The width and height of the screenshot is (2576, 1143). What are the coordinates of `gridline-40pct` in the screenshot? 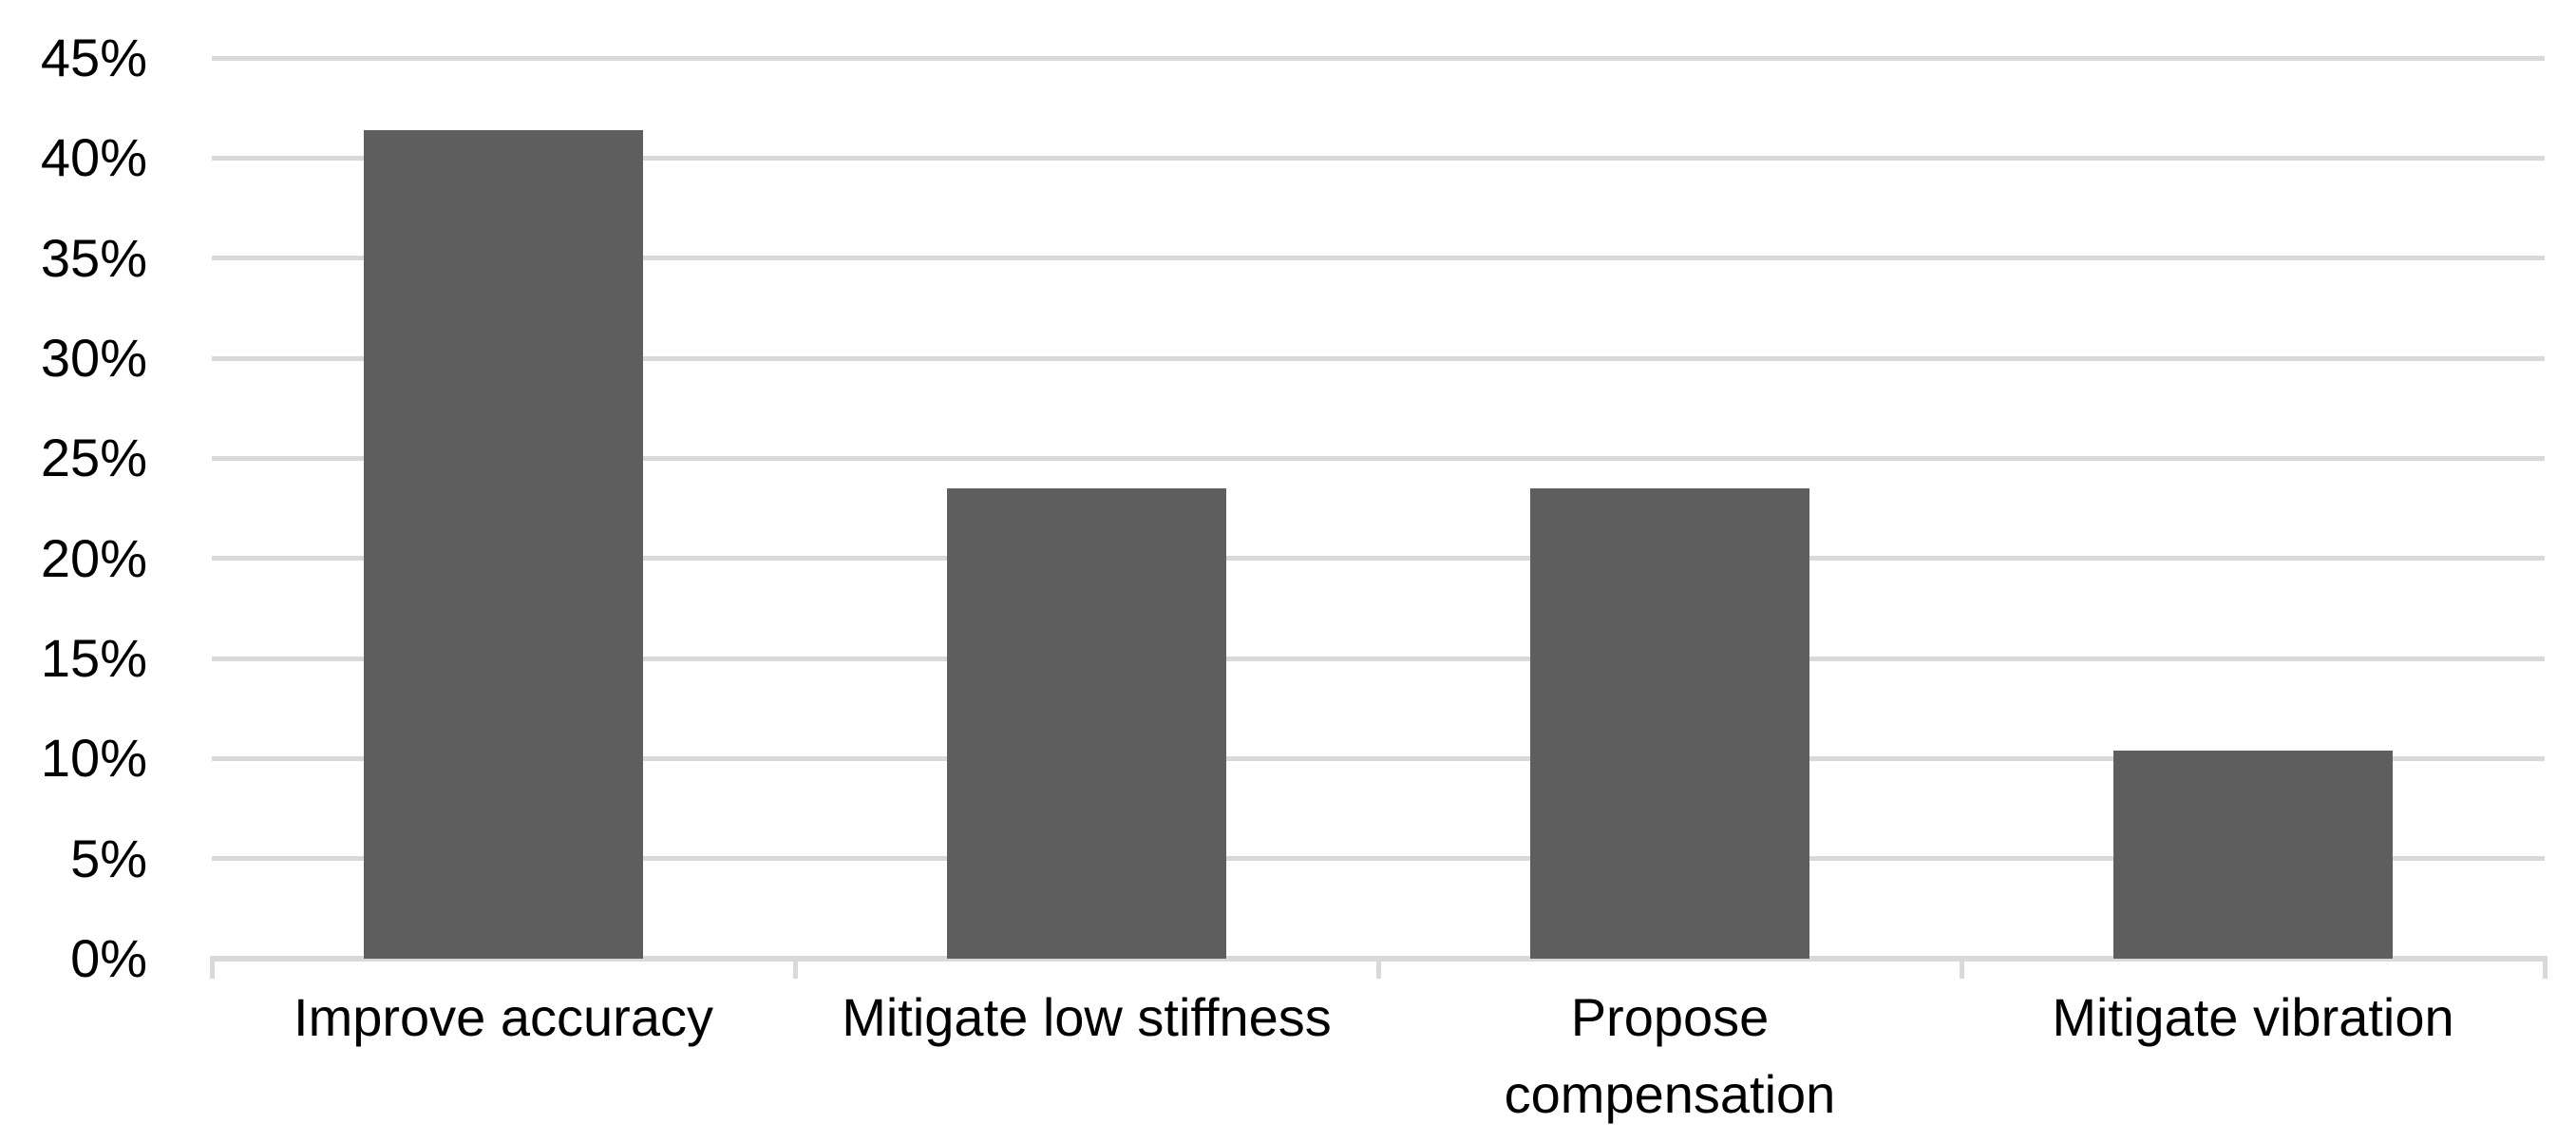 It's located at (1378, 158).